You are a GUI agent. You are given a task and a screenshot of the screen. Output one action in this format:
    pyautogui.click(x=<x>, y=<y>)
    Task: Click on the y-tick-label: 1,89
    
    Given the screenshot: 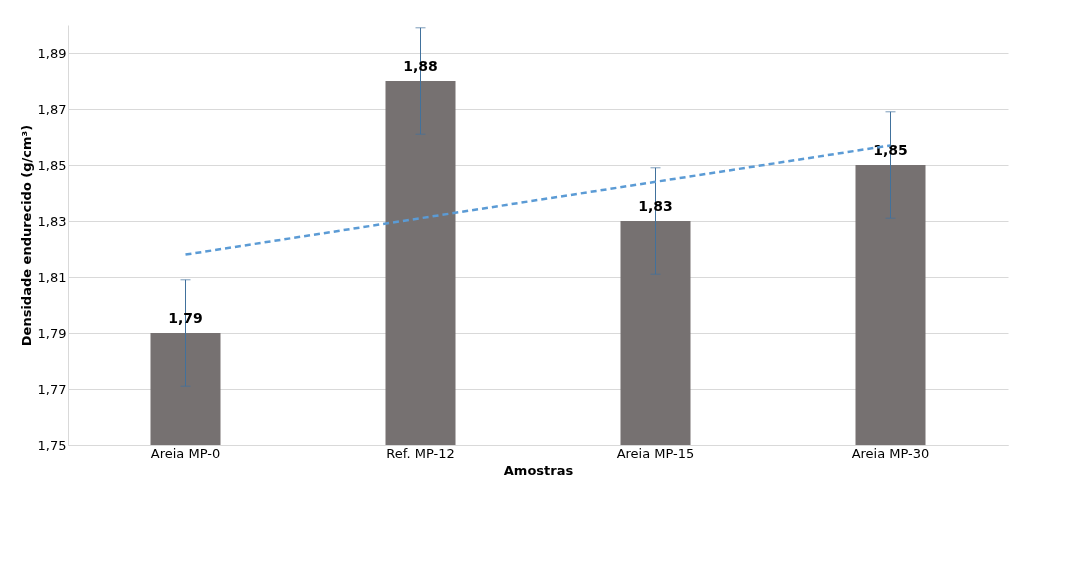 What is the action you would take?
    pyautogui.click(x=52, y=53)
    